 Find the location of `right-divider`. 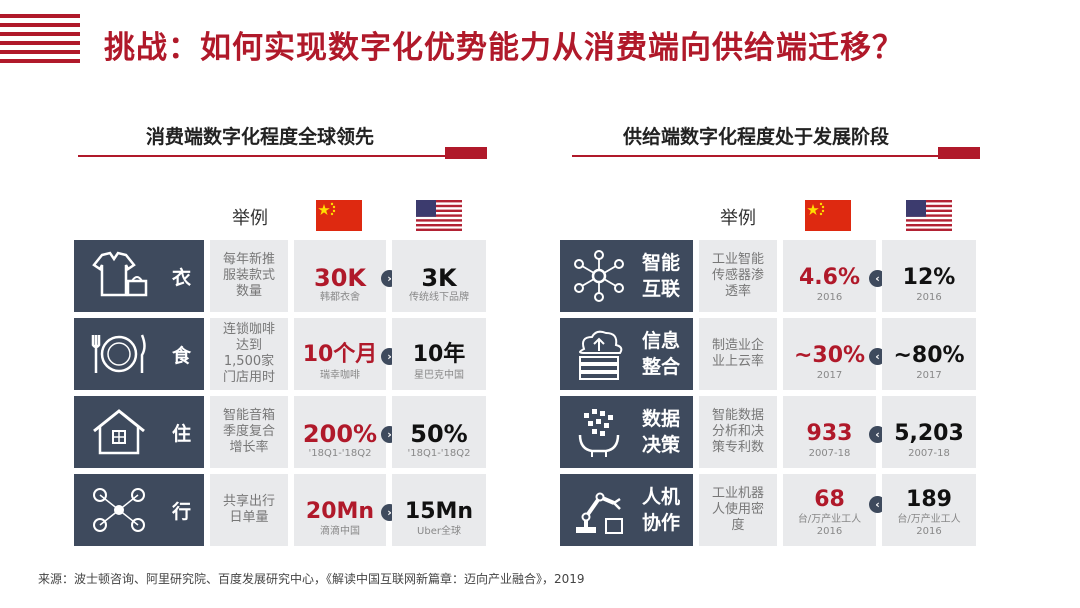

right-divider is located at coordinates (776, 156).